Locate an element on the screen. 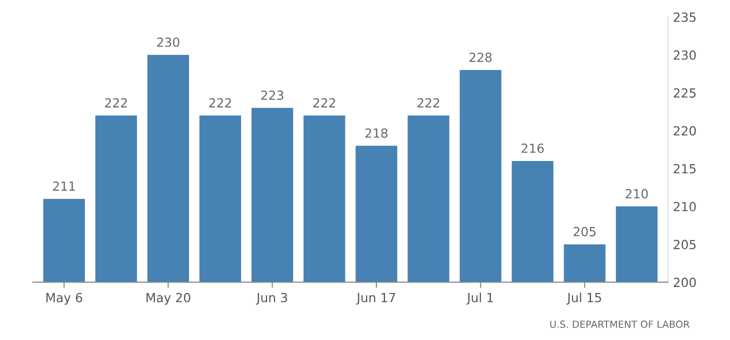  x-tick-label: May 20 is located at coordinates (168, 298).